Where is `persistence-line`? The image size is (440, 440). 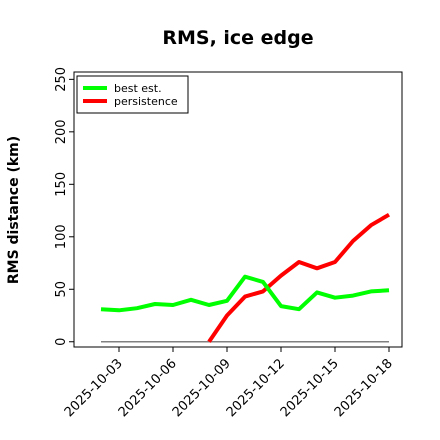
persistence-line is located at coordinates (299, 277).